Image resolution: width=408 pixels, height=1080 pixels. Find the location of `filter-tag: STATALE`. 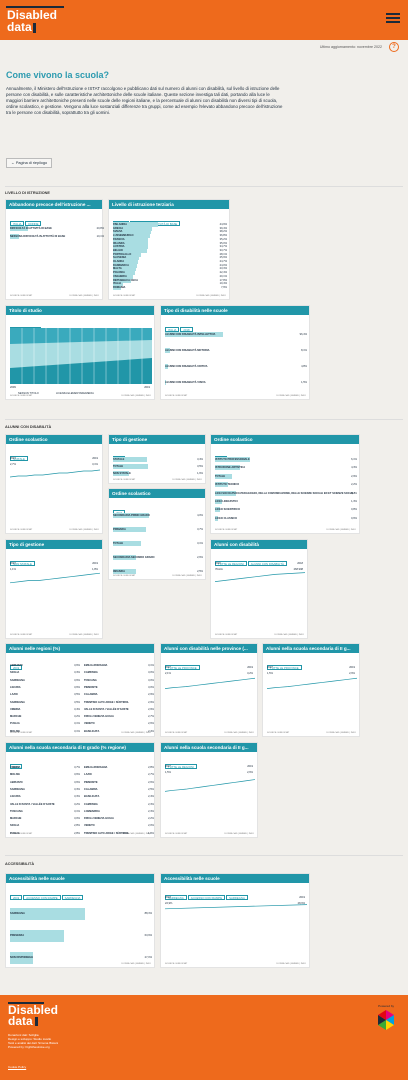

filter-tag: STATALE is located at coordinates (19, 458).